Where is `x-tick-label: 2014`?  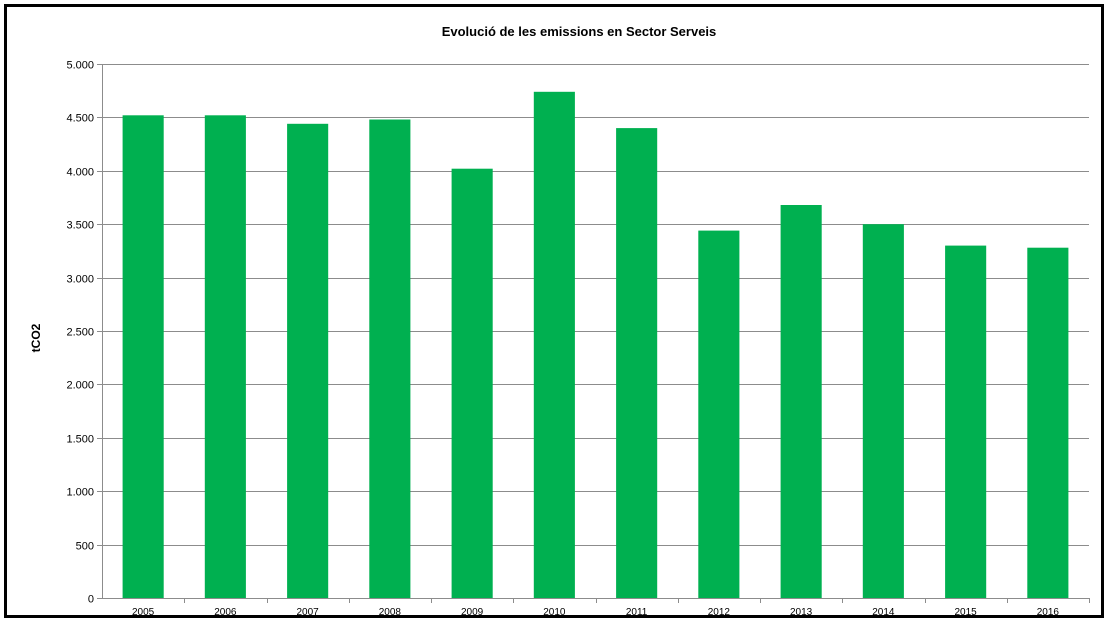 x-tick-label: 2014 is located at coordinates (883, 611).